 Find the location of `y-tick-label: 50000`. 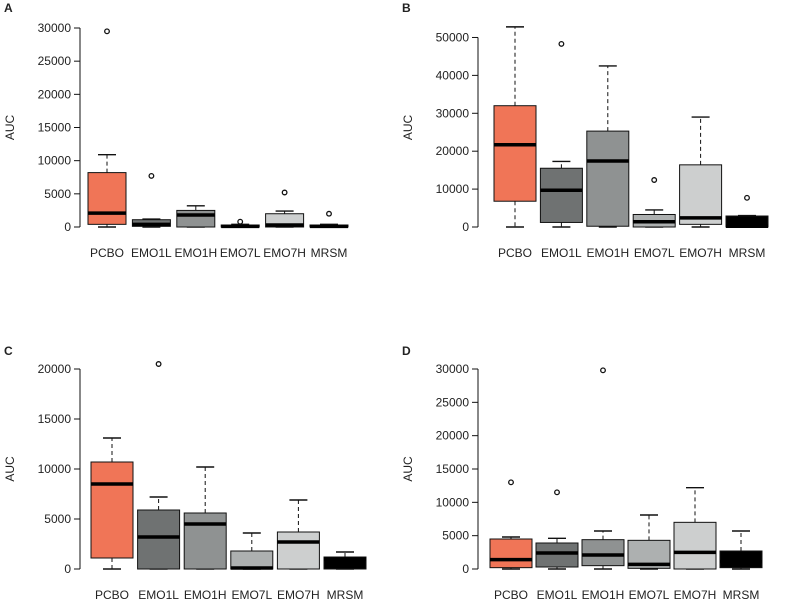

y-tick-label: 50000 is located at coordinates (453, 37).